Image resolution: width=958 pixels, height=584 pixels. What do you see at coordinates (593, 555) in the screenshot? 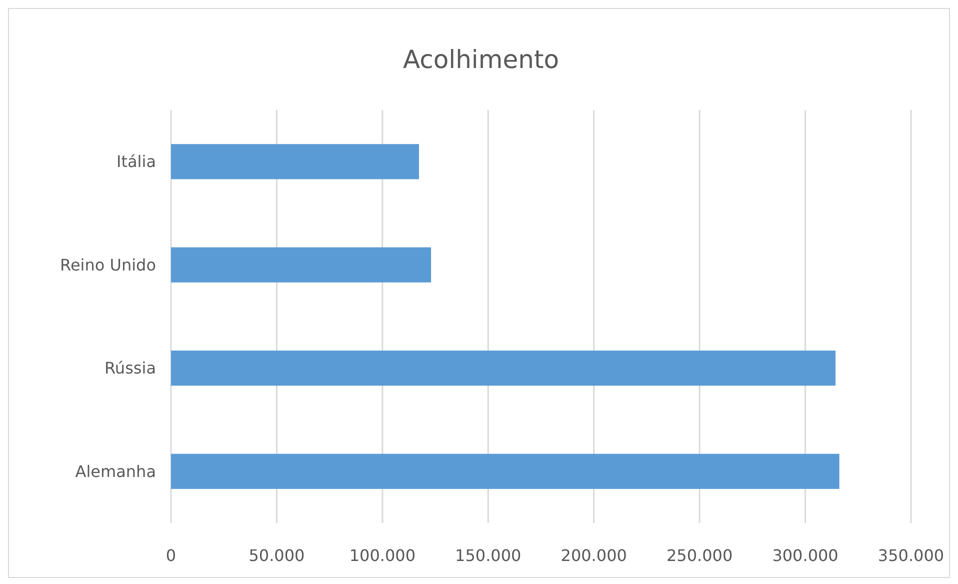
I see `x-tick-label: 200.000` at bounding box center [593, 555].